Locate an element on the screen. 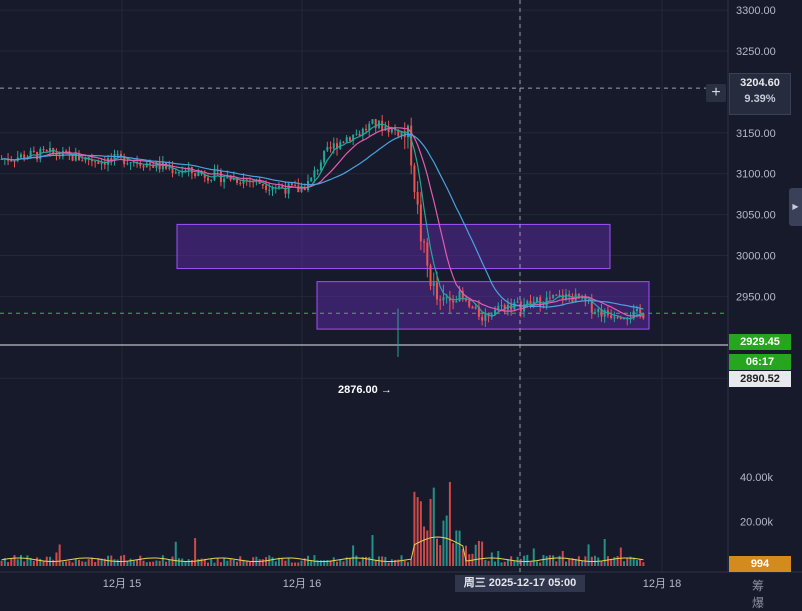 The height and width of the screenshot is (611, 802). liquidation-icon: 爆 is located at coordinates (758, 603).